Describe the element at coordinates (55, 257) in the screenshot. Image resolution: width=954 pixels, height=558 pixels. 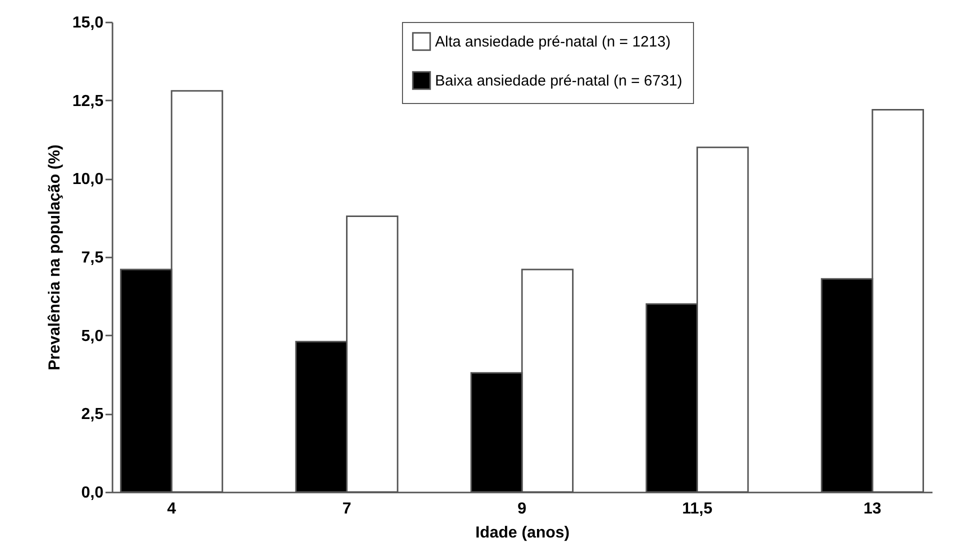
I see `y-axis-title: Prevalência na população (%)` at that location.